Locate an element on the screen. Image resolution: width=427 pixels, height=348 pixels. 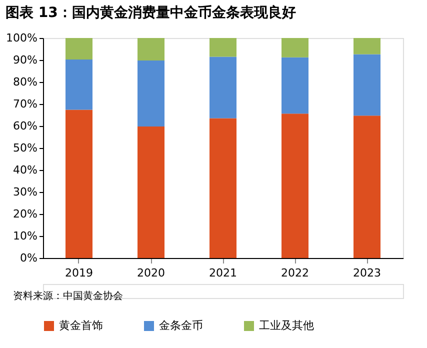
y-tick-label: 10% is located at coordinates (25, 236).